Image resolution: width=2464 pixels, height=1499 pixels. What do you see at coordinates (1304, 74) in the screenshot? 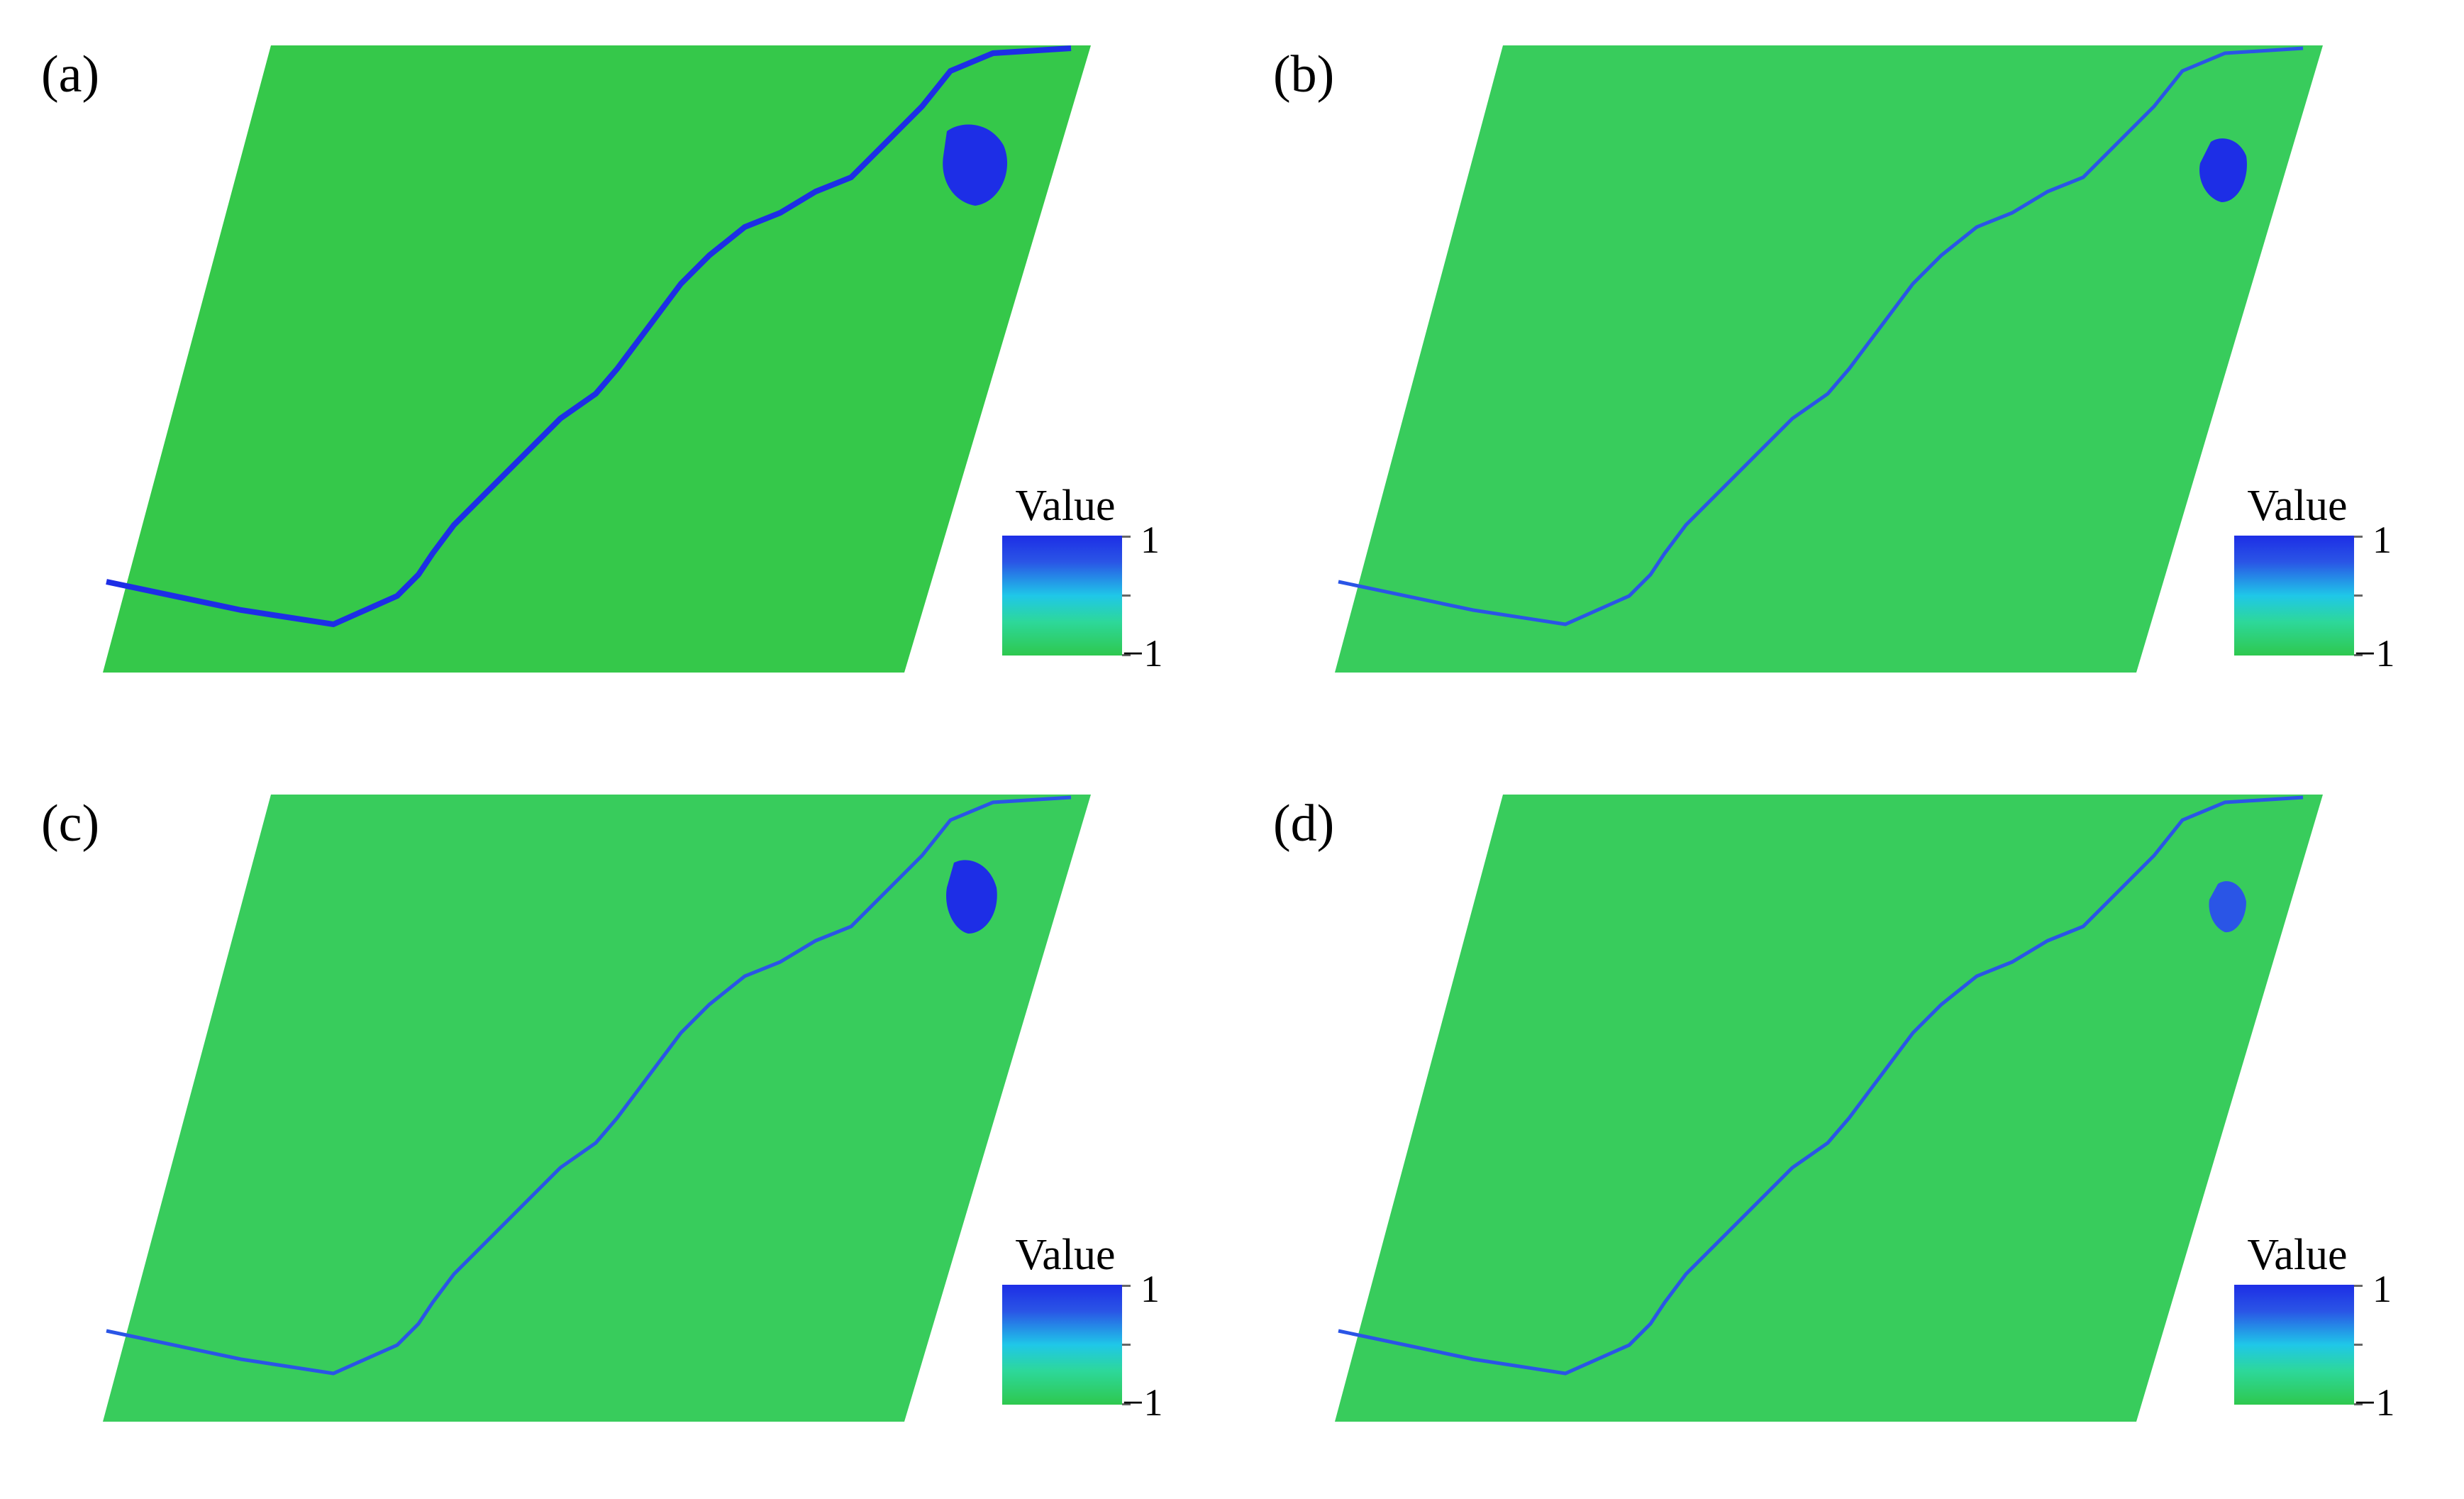
I see `panel-label: (b)` at bounding box center [1304, 74].